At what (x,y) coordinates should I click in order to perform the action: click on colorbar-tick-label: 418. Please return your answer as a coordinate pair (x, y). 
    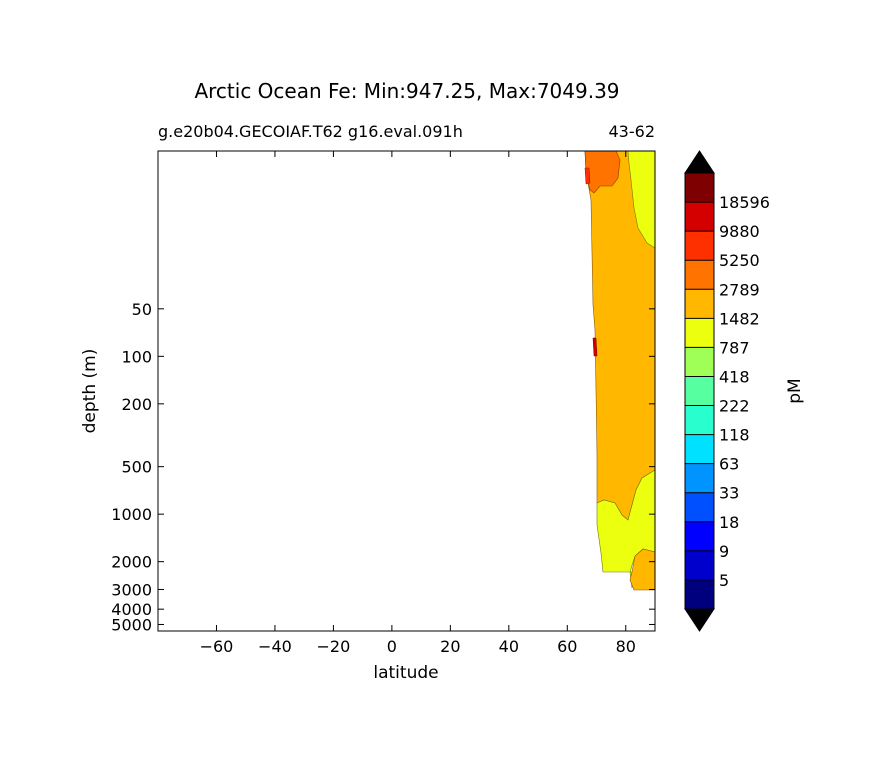
    Looking at the image, I should click on (734, 376).